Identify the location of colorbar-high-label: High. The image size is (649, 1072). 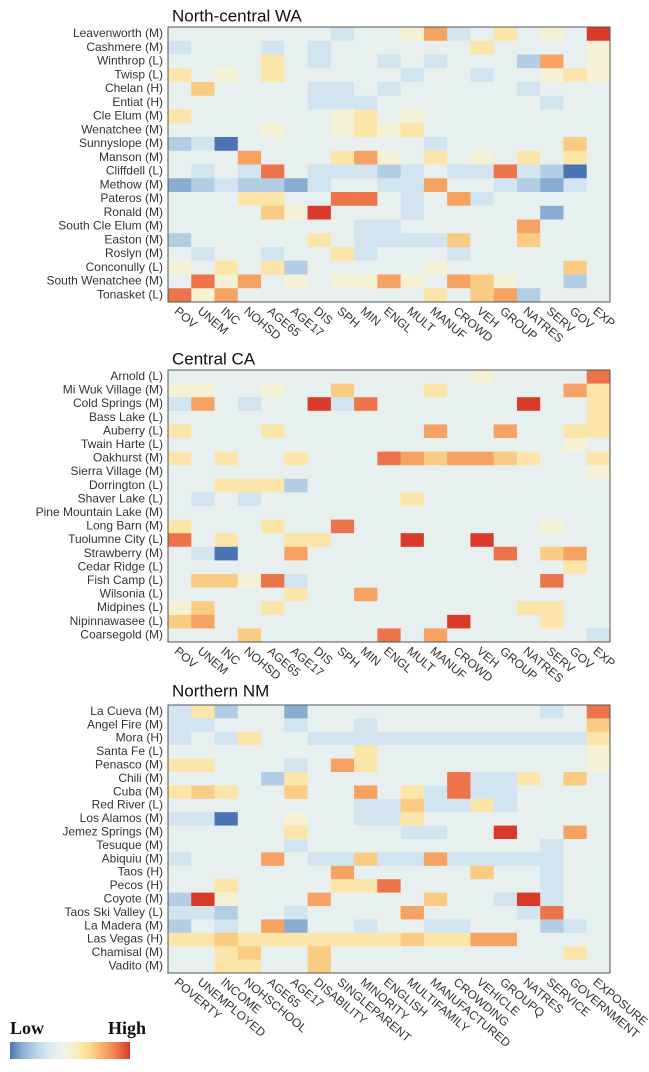
(127, 1028).